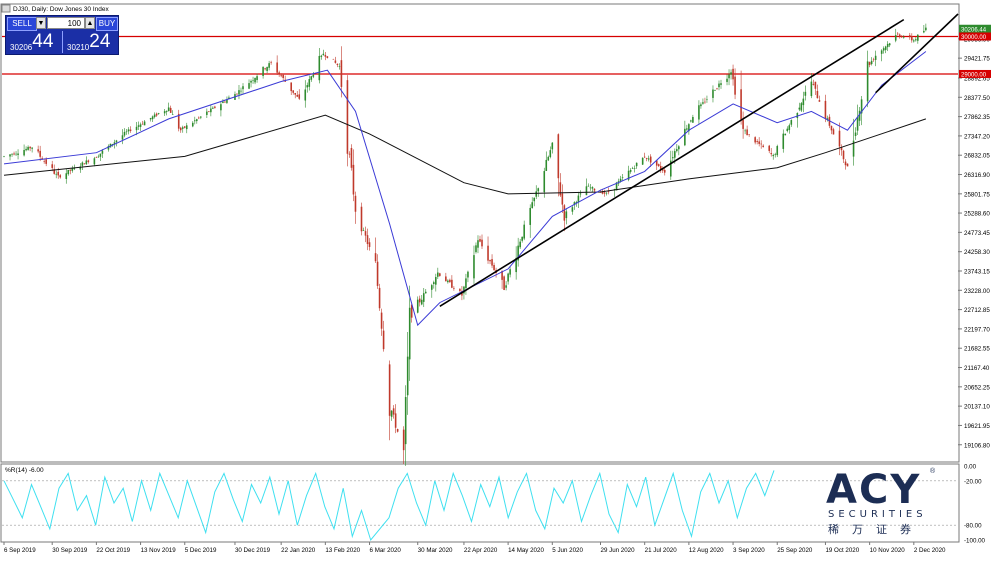  I want to click on y-tick-label: 19621.95, so click(977, 426).